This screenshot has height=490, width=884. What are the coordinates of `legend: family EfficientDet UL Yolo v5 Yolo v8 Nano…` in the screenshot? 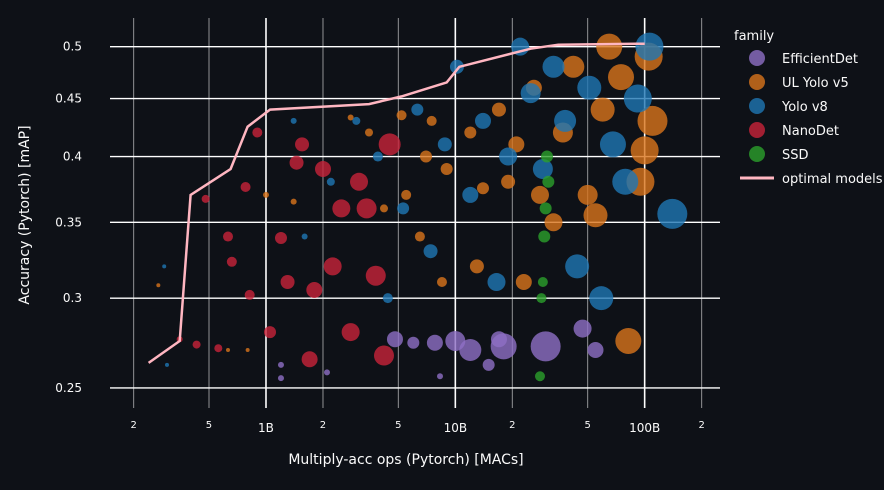 It's located at (808, 108).